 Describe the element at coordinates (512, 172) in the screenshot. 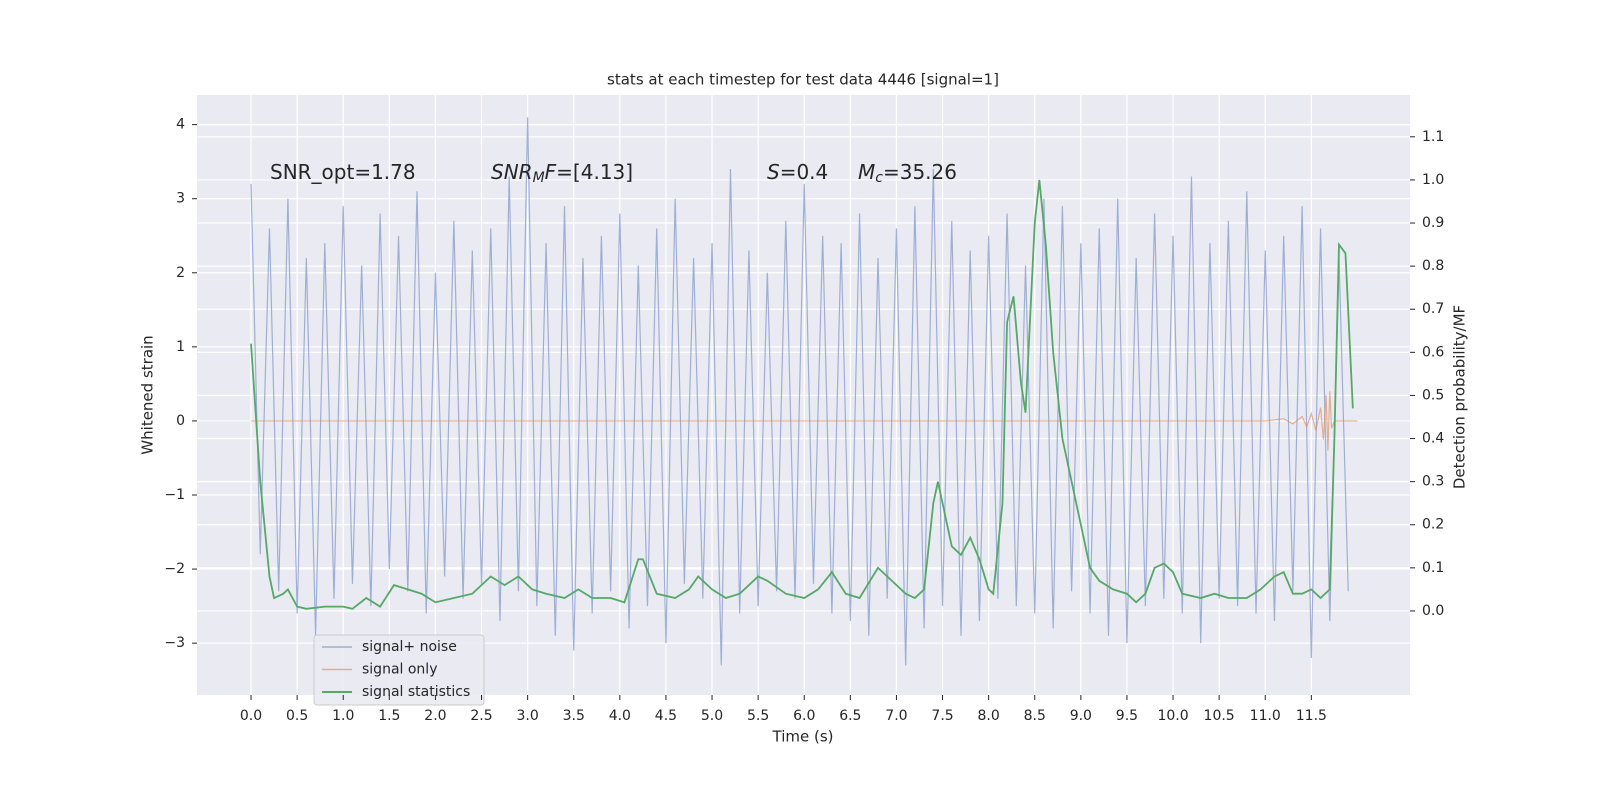

I see `annotation-part: SNR` at that location.